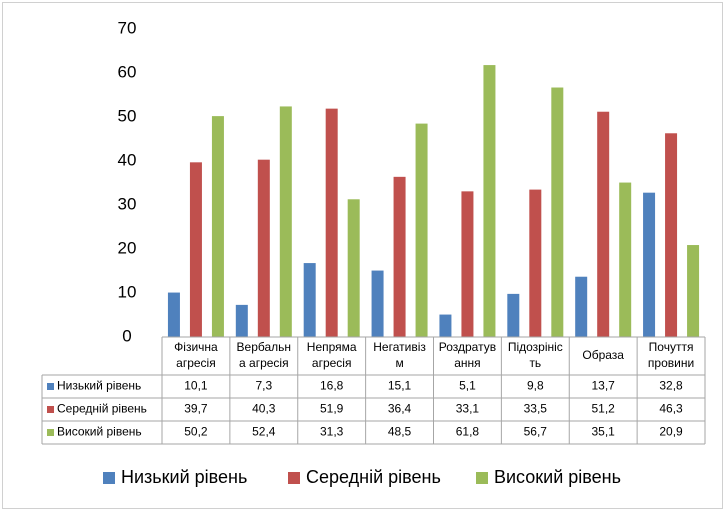 The width and height of the screenshot is (727, 513). Describe the element at coordinates (604, 432) in the screenshot. I see `data-label: 35,1` at that location.